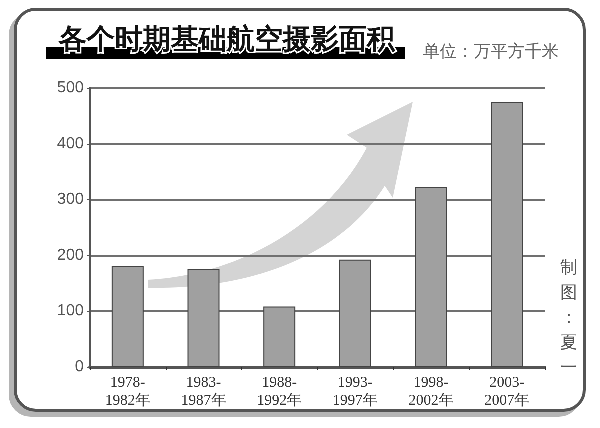 This screenshot has width=600, height=428. Describe the element at coordinates (70, 255) in the screenshot. I see `y-tick-label: 200` at that location.